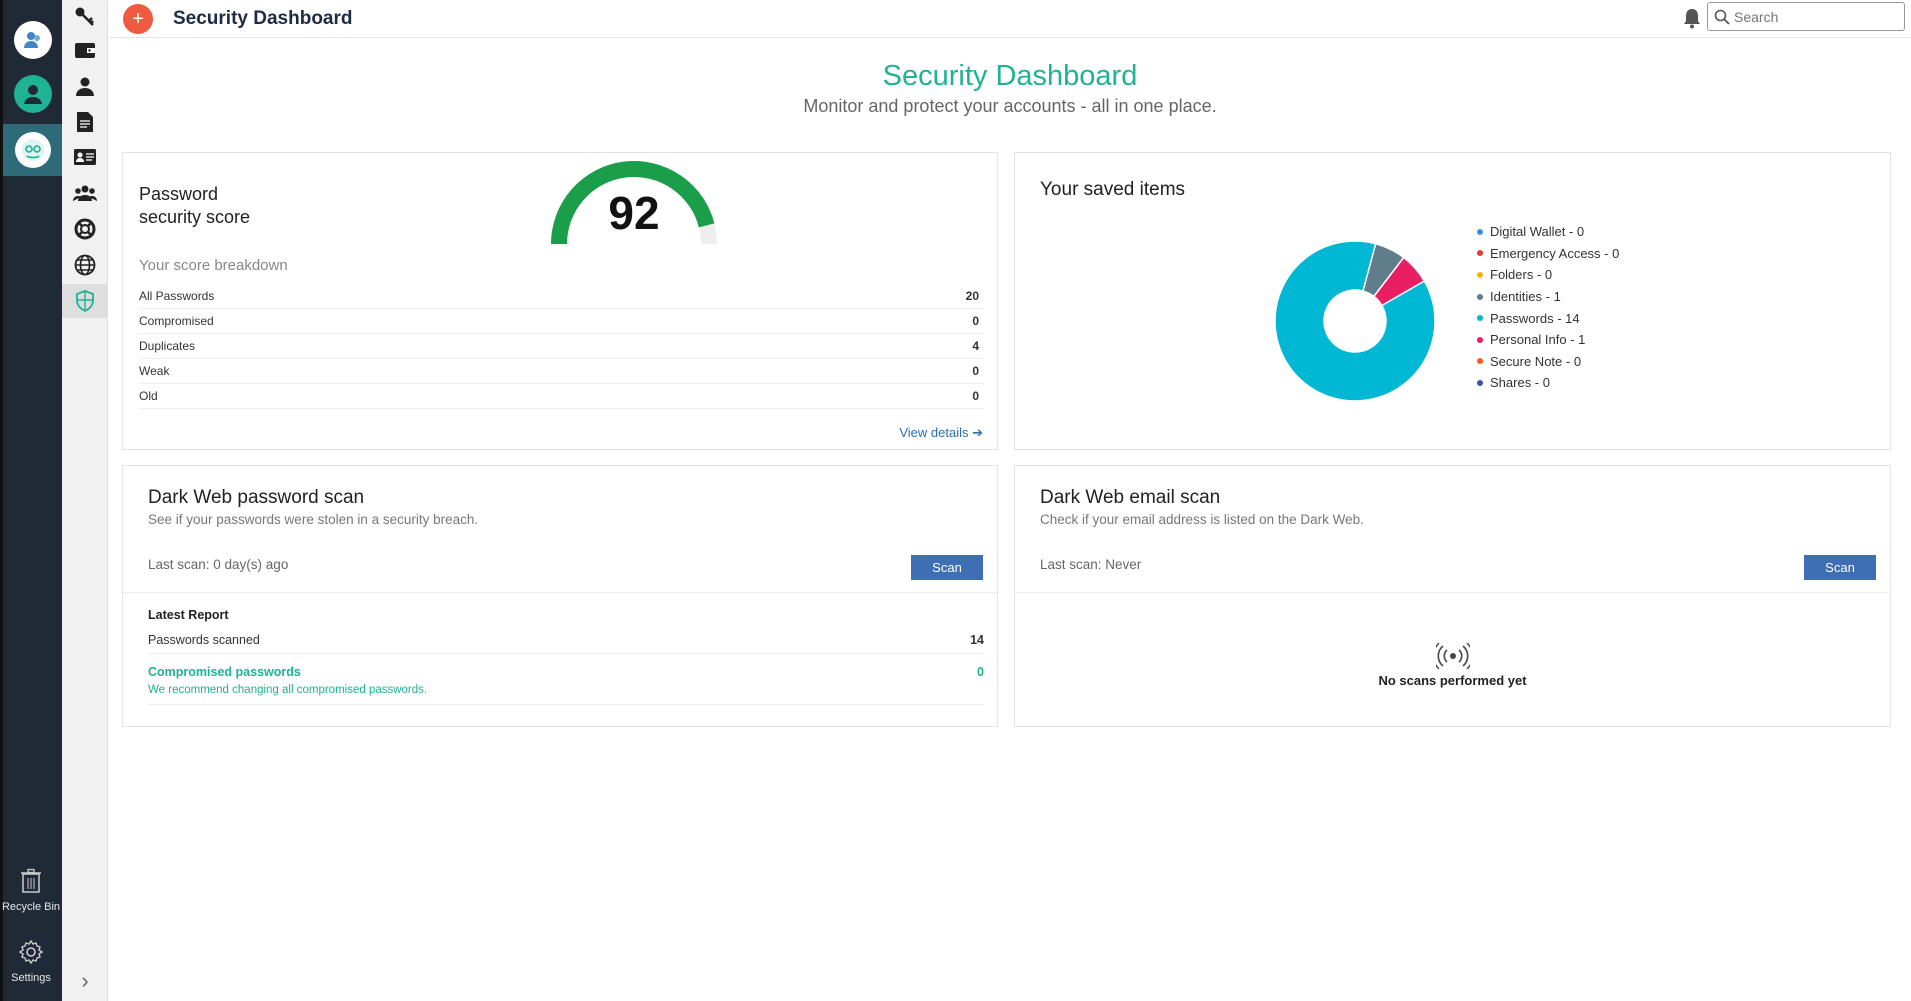  What do you see at coordinates (1010, 19) in the screenshot?
I see `top-bar: + Security Dashboard` at bounding box center [1010, 19].